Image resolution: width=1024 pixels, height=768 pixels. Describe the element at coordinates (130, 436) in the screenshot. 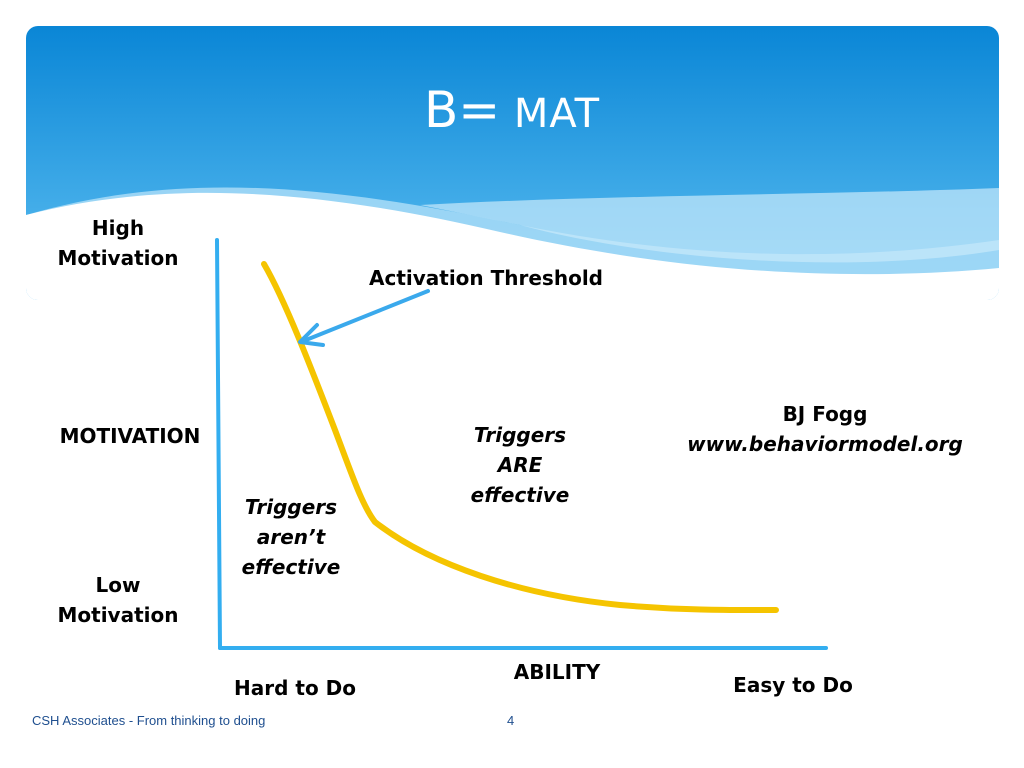

I see `motivation-axis-label: MOTIVATION` at that location.